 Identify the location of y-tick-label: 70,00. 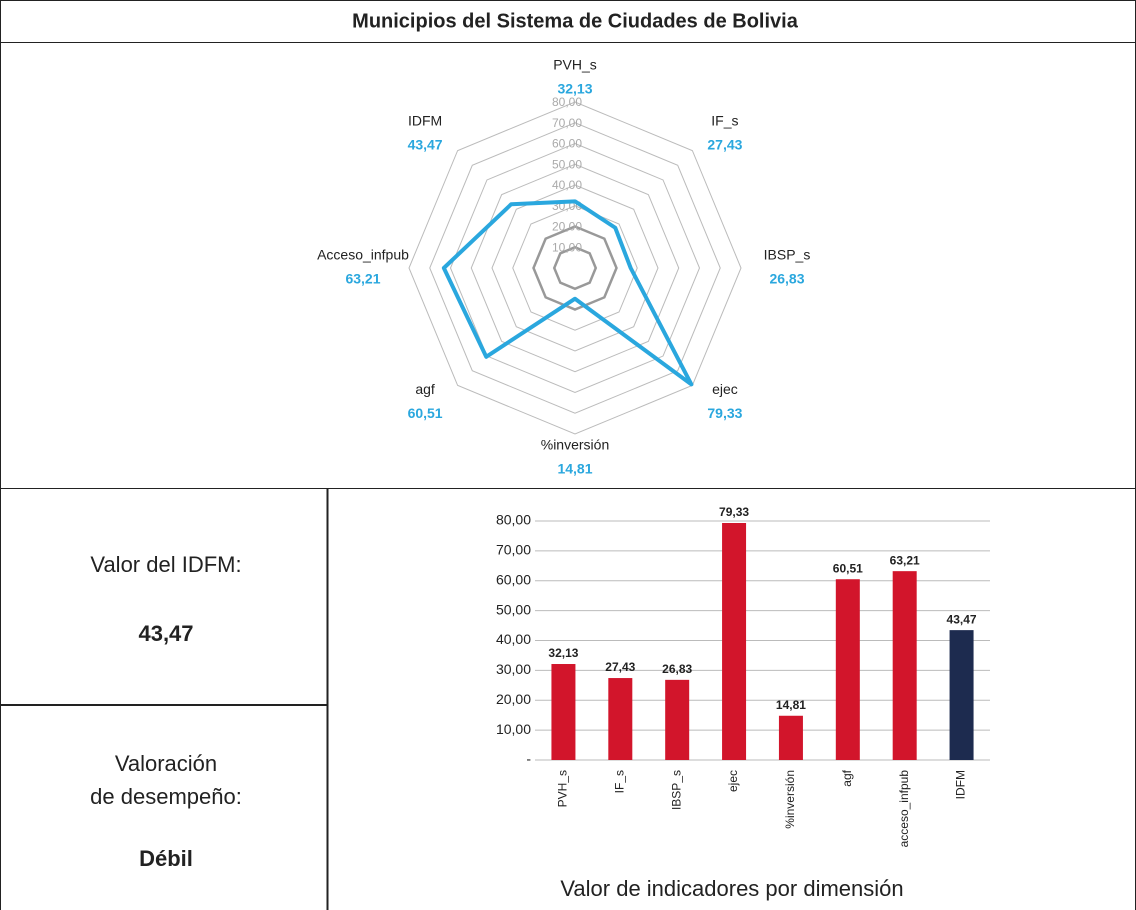
(513, 550).